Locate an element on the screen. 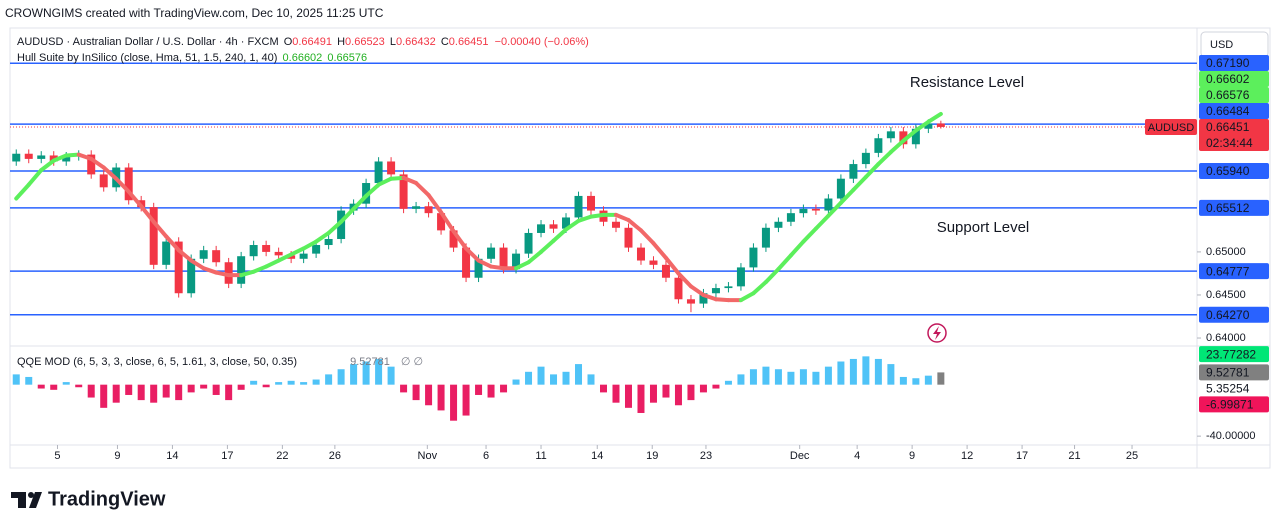  x-tick-label: 23 is located at coordinates (706, 456).